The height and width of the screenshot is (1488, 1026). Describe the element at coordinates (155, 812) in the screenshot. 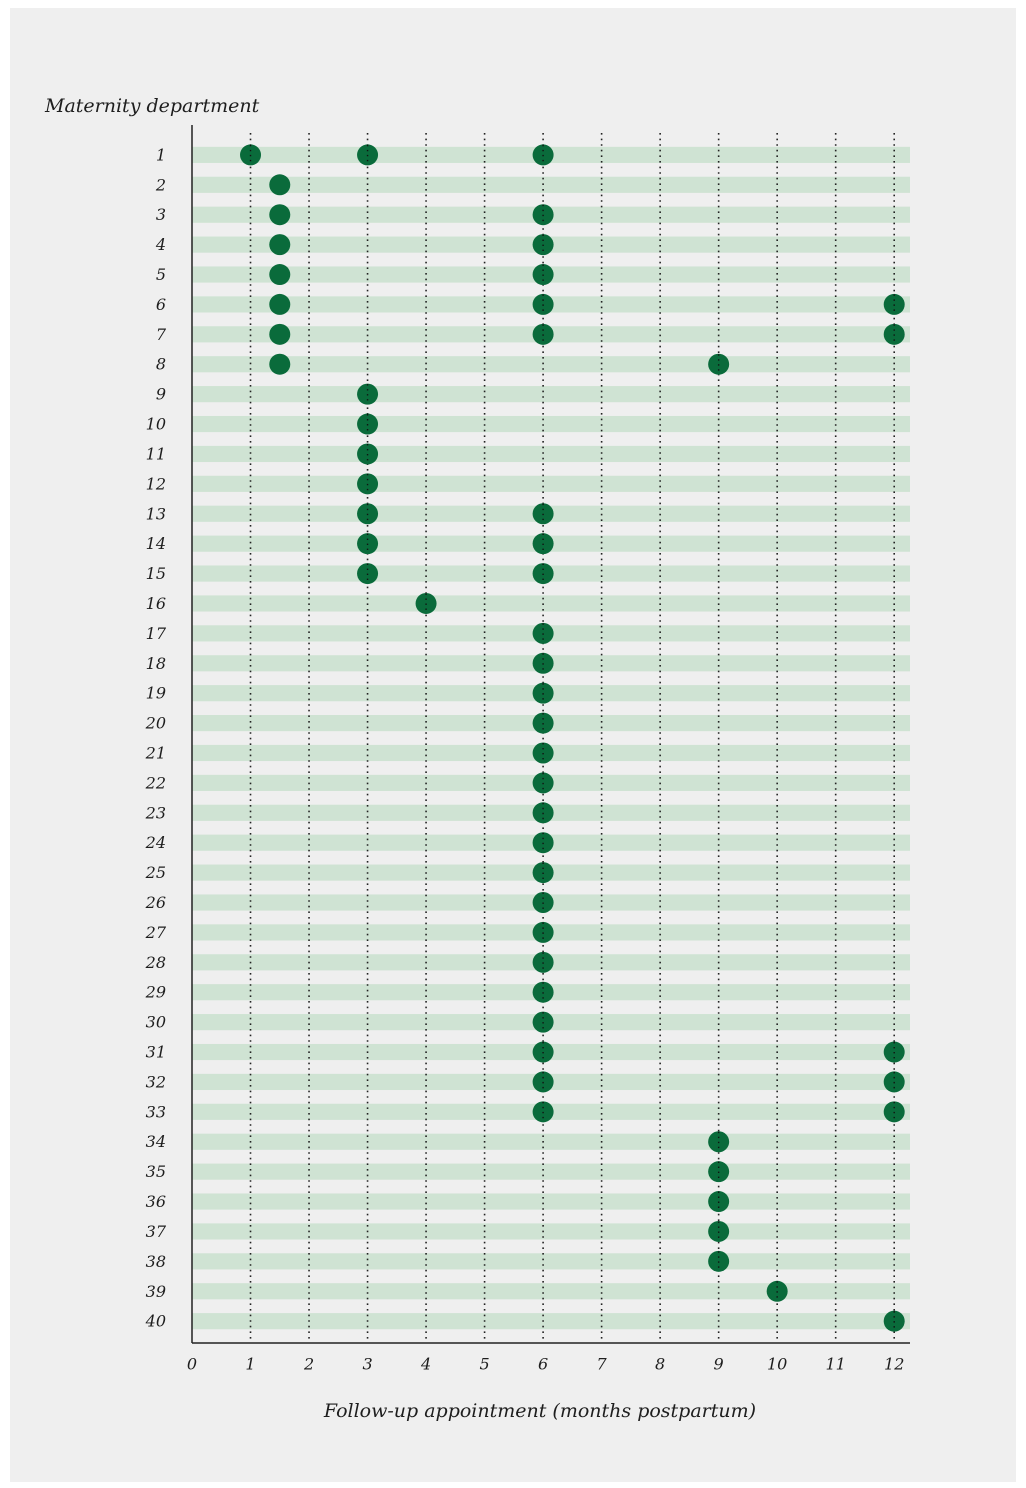

I see `y-tick-label: 23` at that location.